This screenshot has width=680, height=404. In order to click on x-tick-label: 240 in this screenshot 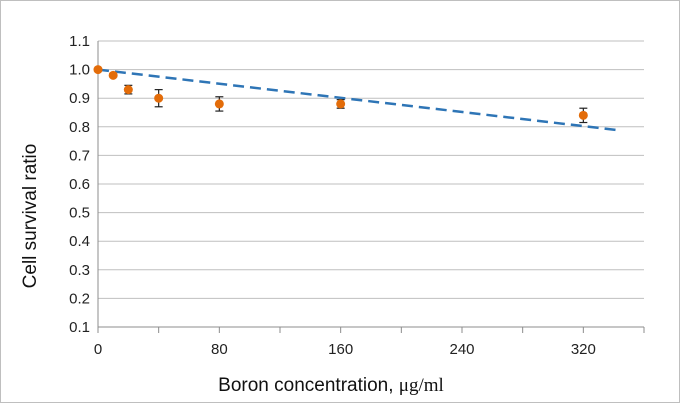, I will do `click(461, 349)`.